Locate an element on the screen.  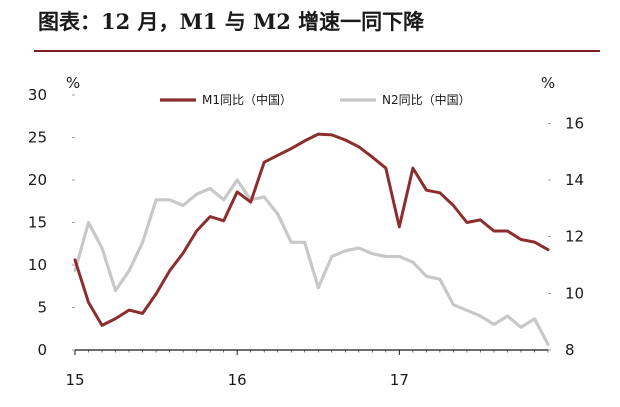
title-divider is located at coordinates (317, 51).